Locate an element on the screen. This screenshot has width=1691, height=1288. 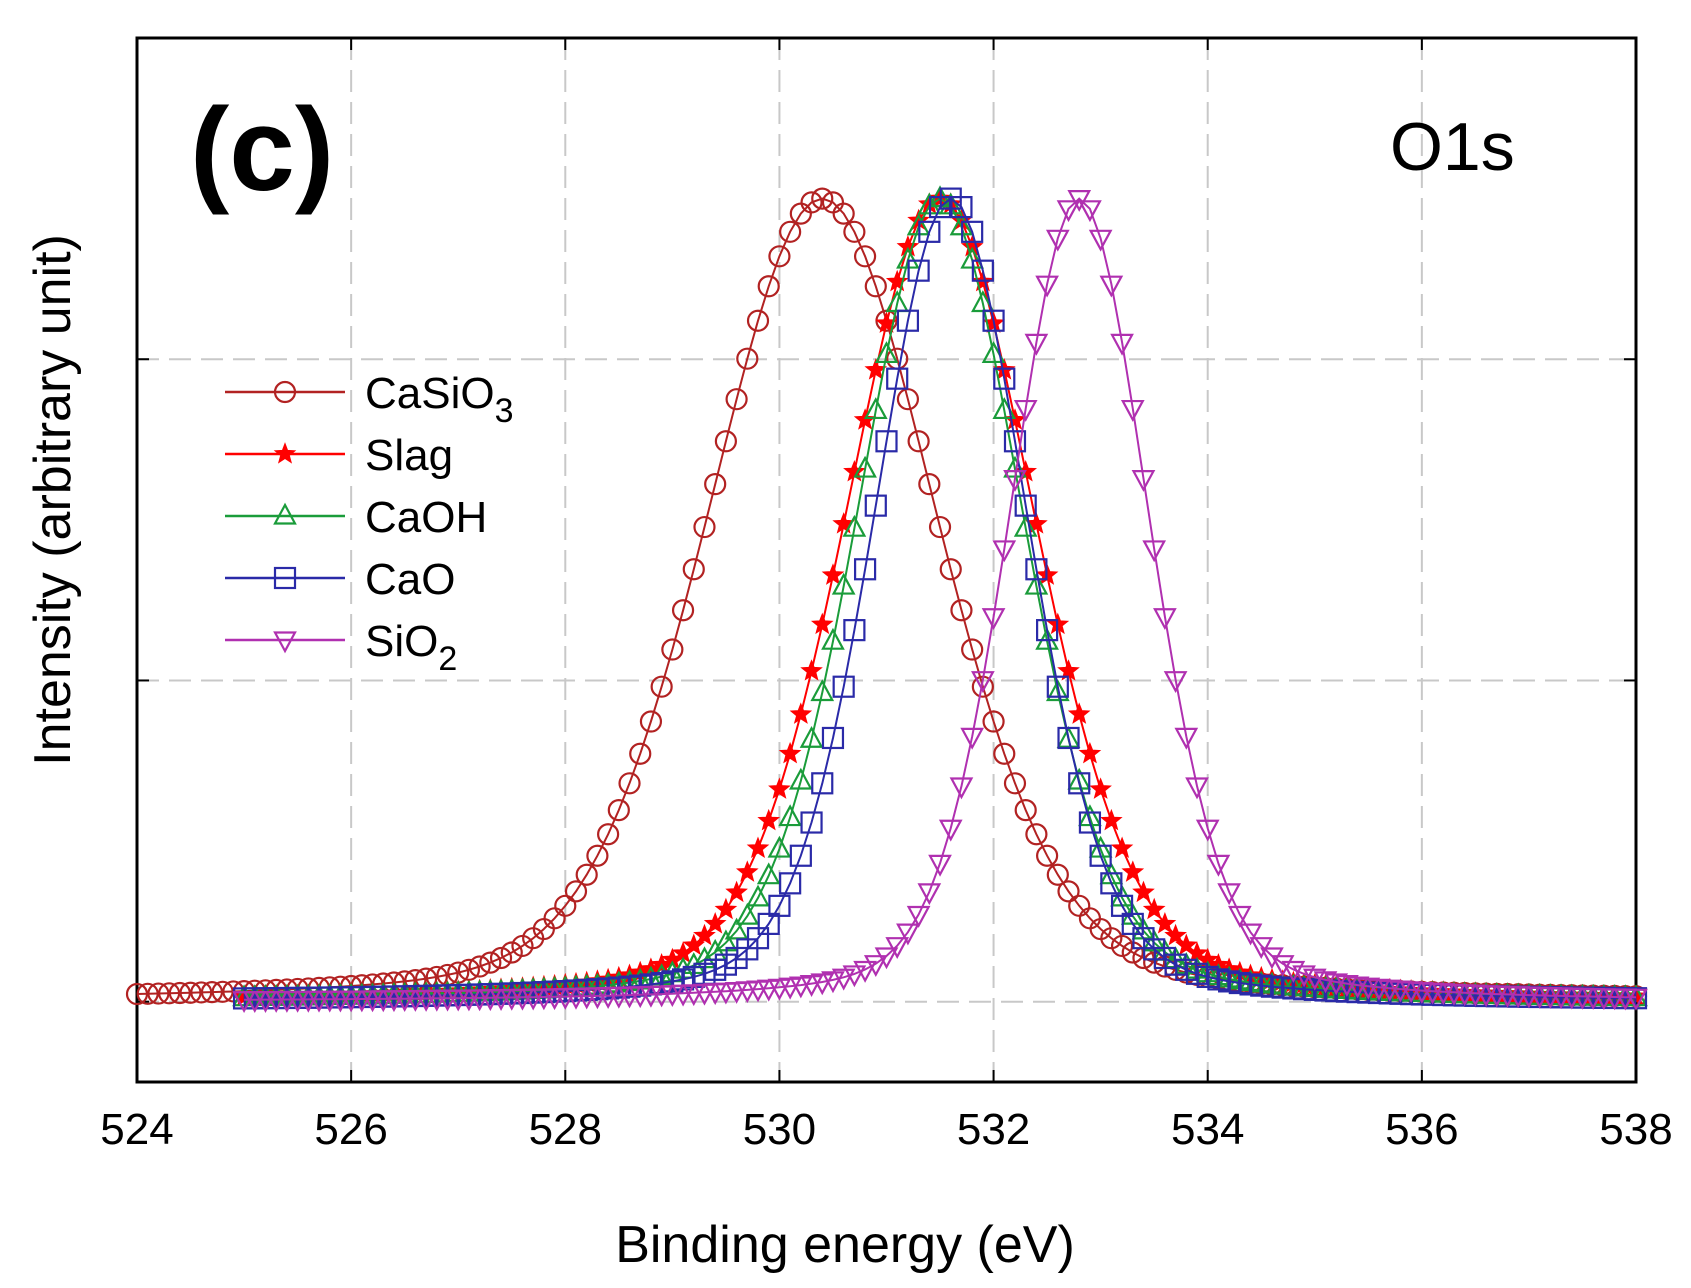
legend-label-main: CaO is located at coordinates (410, 579).